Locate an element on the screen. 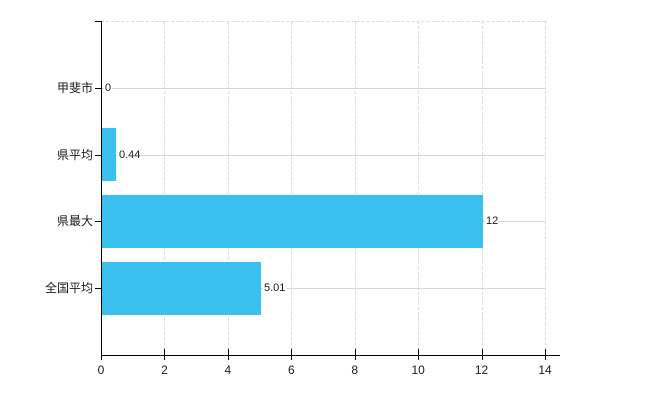 The width and height of the screenshot is (650, 400). x-tick-label: 12 is located at coordinates (481, 370).